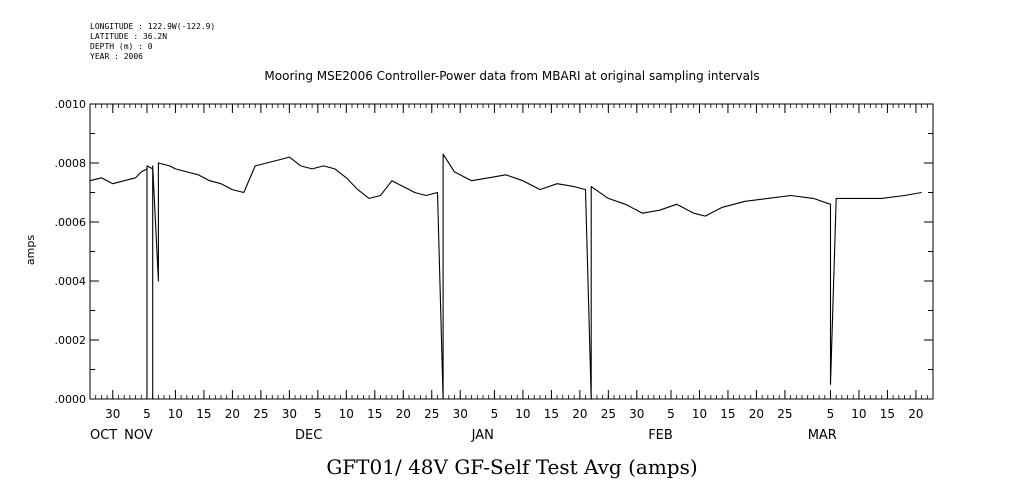 This screenshot has height=504, width=1009. Describe the element at coordinates (71, 163) in the screenshot. I see `y-tick-label: .0008` at that location.